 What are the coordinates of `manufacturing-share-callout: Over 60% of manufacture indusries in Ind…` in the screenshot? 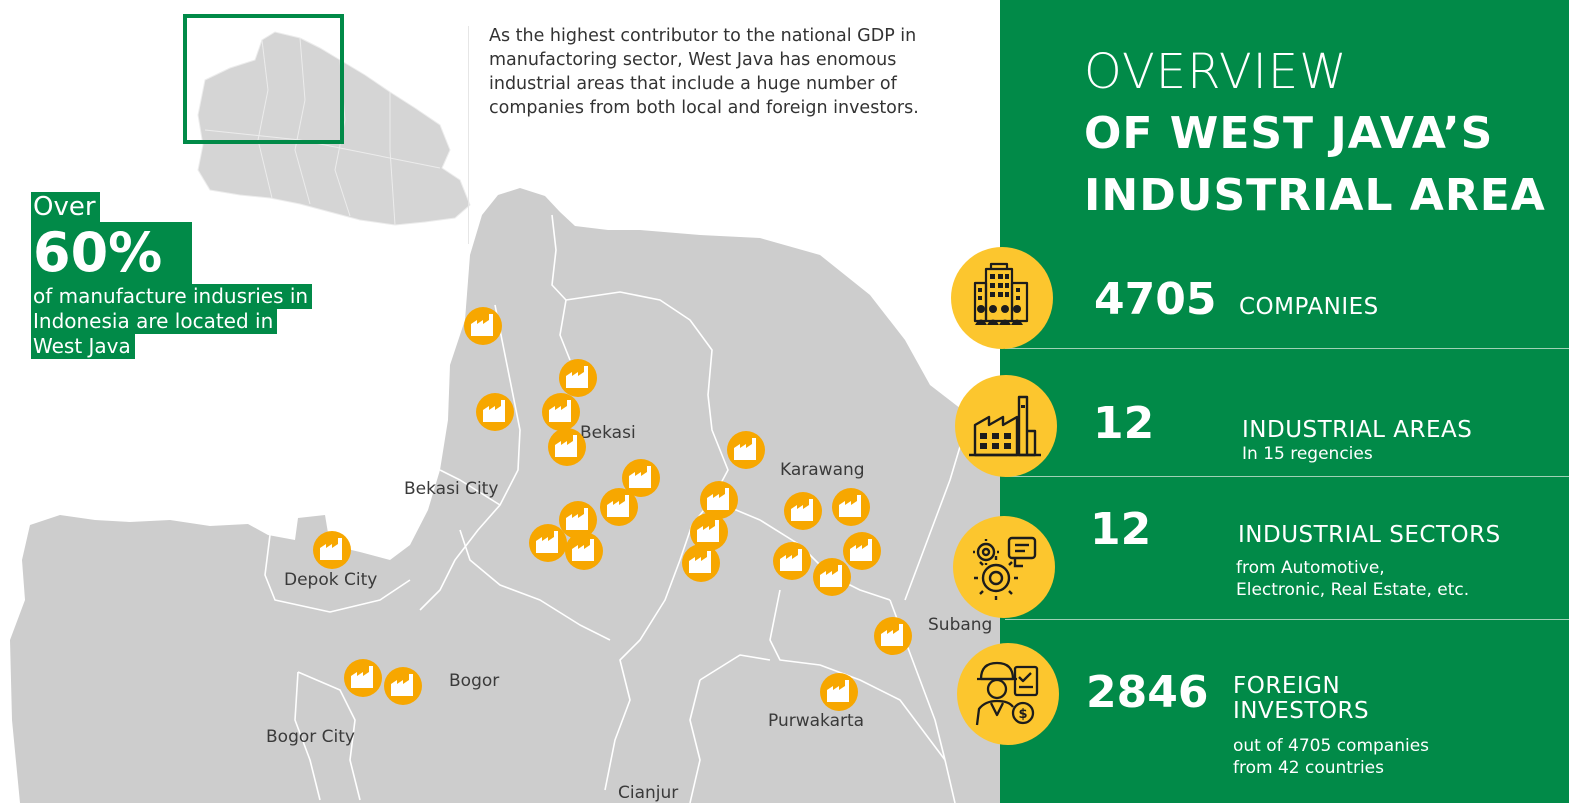 It's located at (172, 275).